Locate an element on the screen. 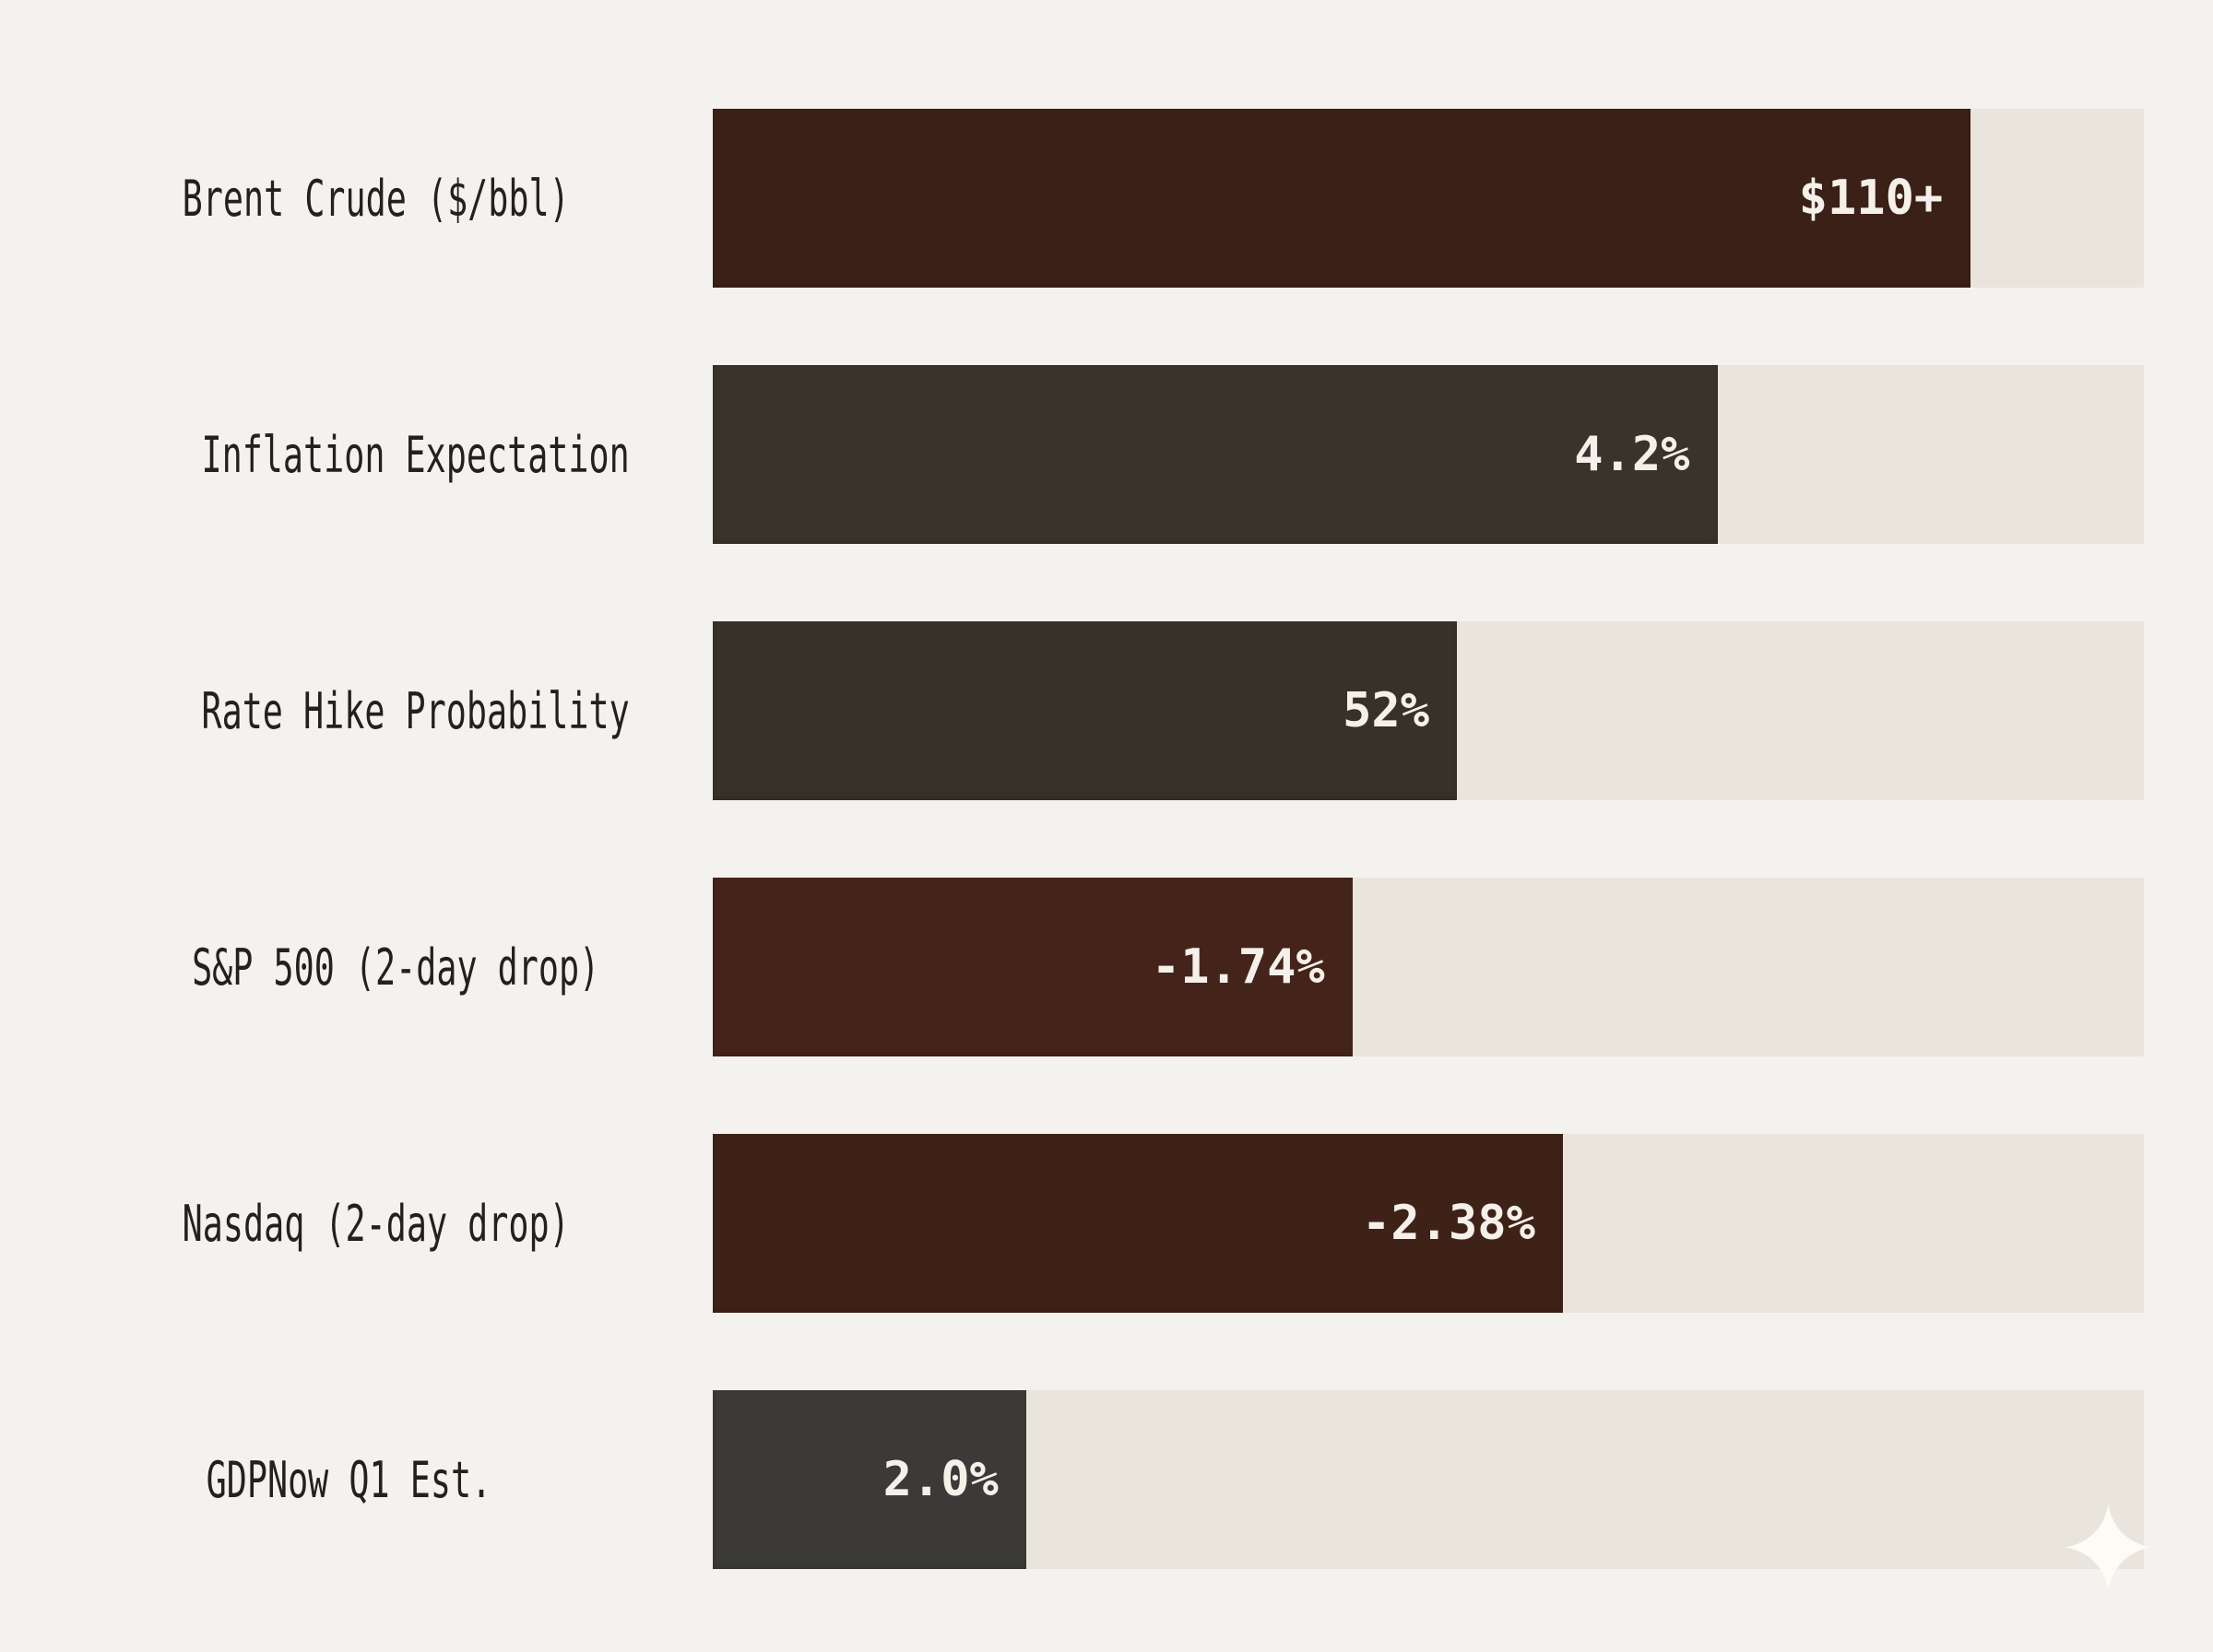 The height and width of the screenshot is (1652, 2213). bar-fill: -1.74% is located at coordinates (1033, 967).